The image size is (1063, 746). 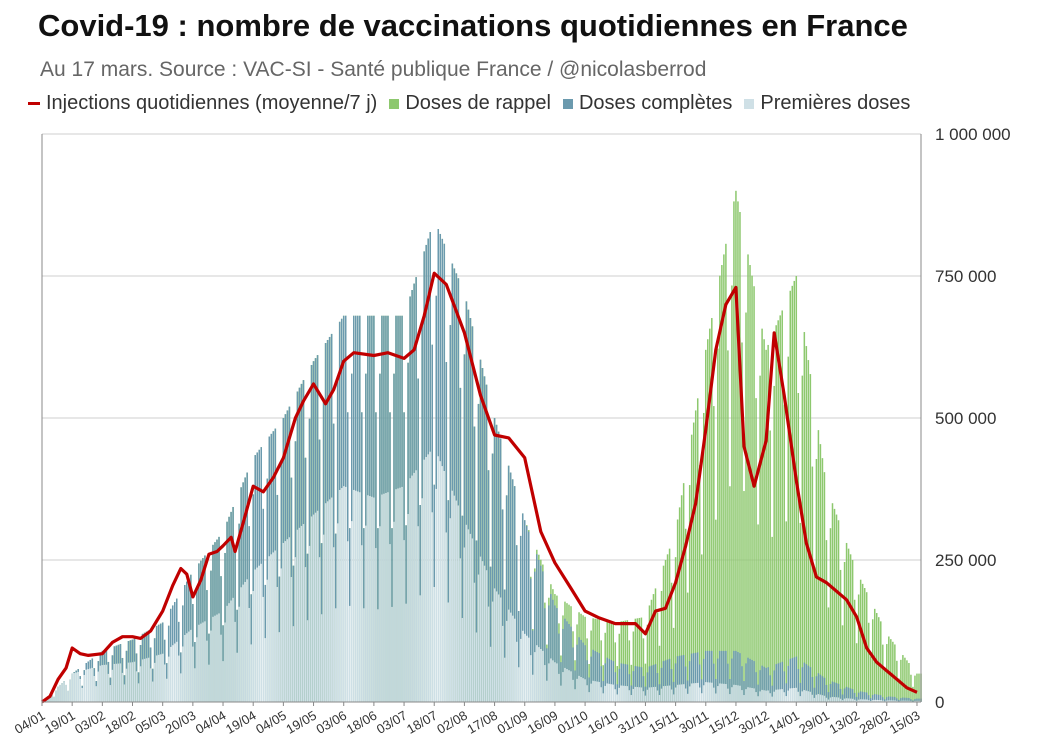 I want to click on y-tick-label-2: 500 000, so click(x=965, y=418).